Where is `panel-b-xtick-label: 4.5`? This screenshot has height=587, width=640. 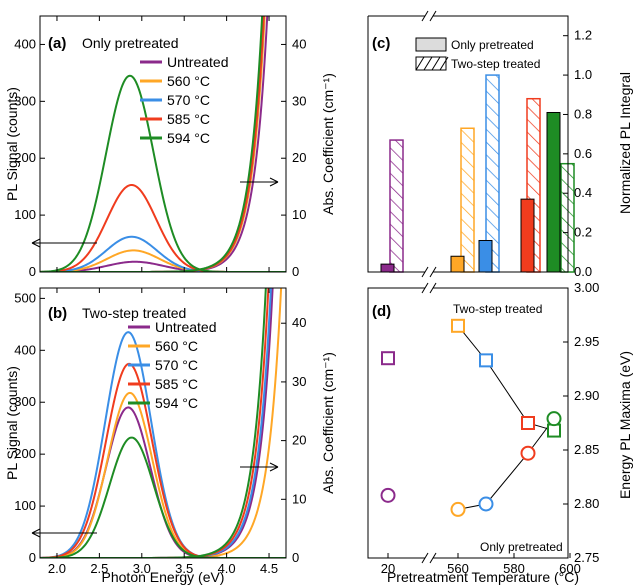
panel-b-xtick-label: 4.5 is located at coordinates (269, 568).